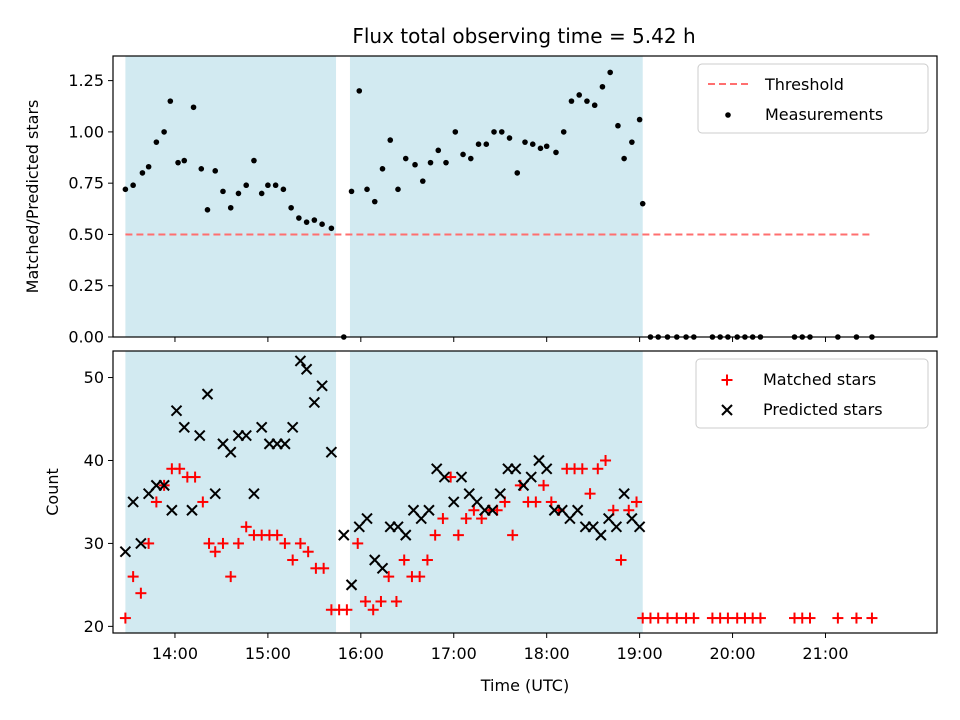  Describe the element at coordinates (812, 393) in the screenshot. I see `legend-bottom: Matched stars Predicted stars` at that location.